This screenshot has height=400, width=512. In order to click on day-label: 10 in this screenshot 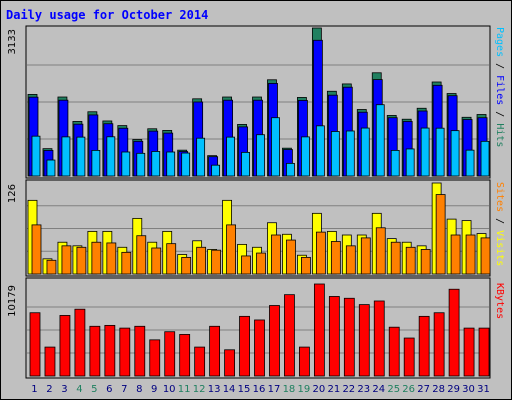, I will do `click(169, 389)`.